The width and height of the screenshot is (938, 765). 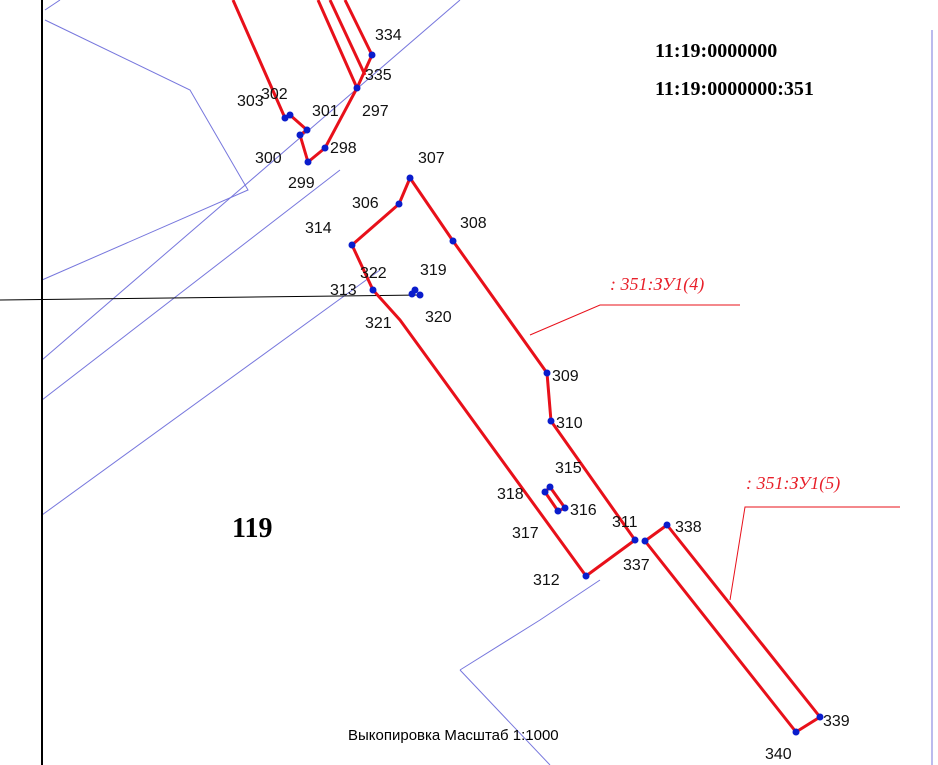 What do you see at coordinates (546, 580) in the screenshot?
I see `point-label: 312` at bounding box center [546, 580].